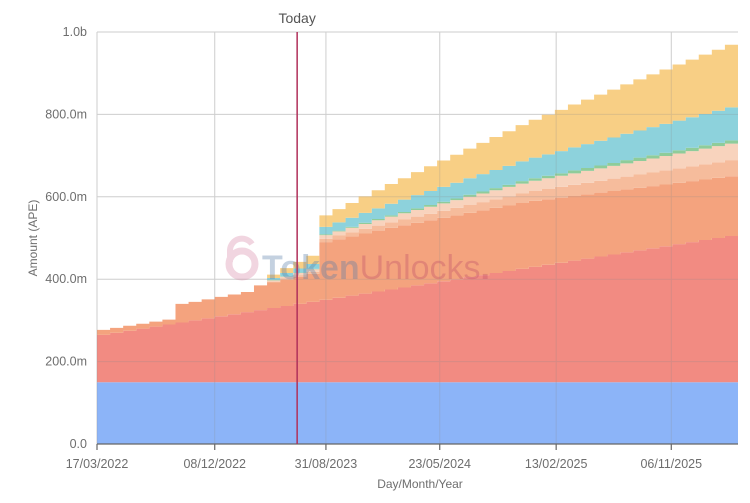 The height and width of the screenshot is (503, 750). What do you see at coordinates (671, 464) in the screenshot?
I see `x-tick-label: 06/11/2025` at bounding box center [671, 464].